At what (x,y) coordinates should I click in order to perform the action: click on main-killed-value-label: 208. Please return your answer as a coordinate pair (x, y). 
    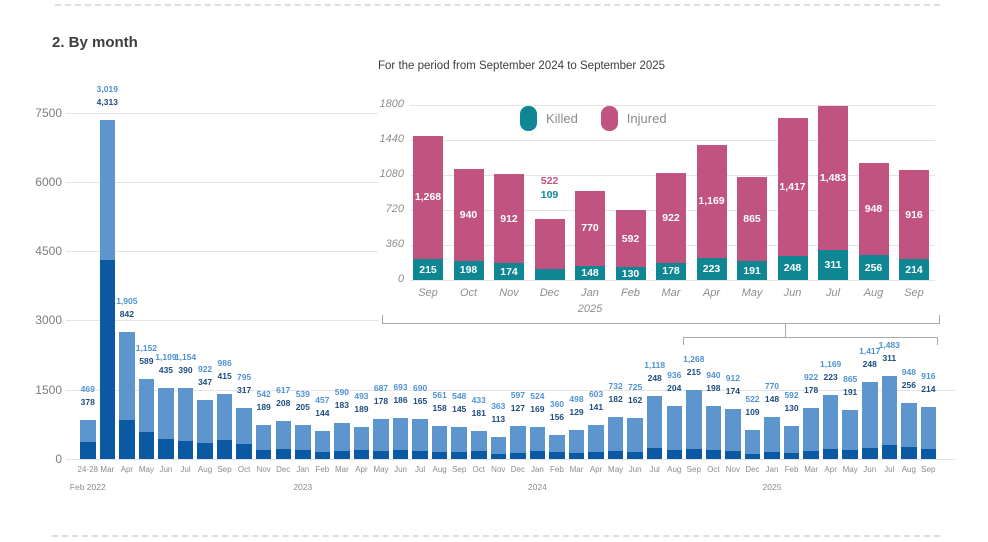
    Looking at the image, I should click on (283, 402).